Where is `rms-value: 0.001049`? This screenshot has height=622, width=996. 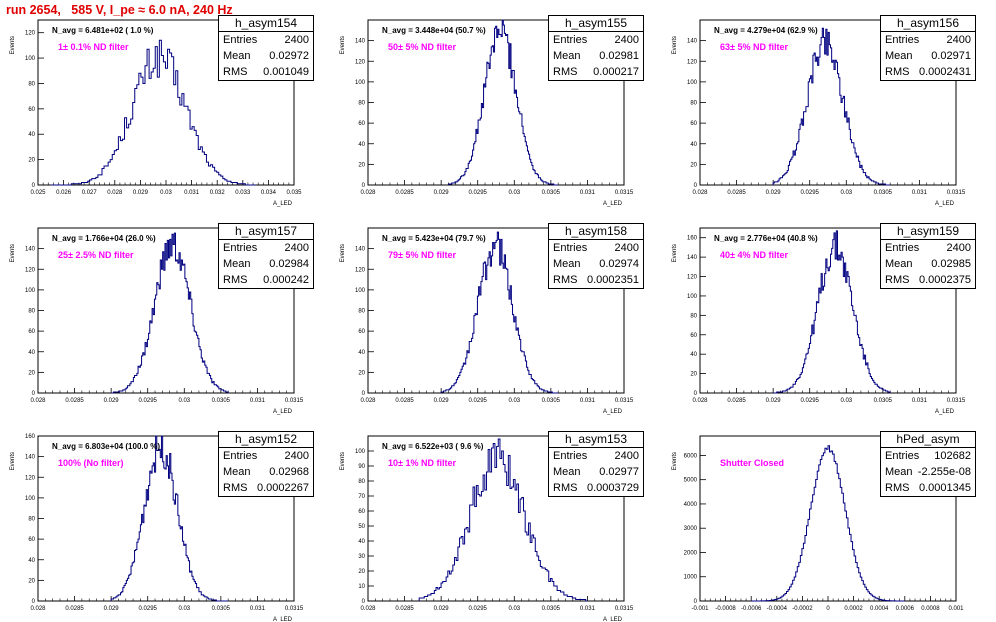 rms-value: 0.001049 is located at coordinates (286, 72).